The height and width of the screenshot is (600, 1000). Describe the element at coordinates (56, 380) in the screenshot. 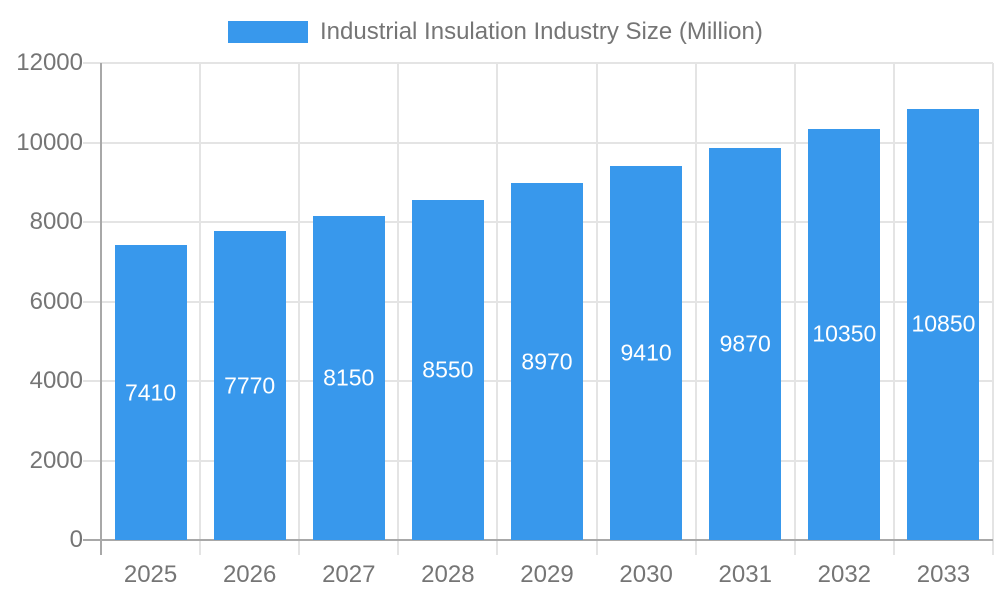

I see `y-axis-tick-label: 4000` at that location.